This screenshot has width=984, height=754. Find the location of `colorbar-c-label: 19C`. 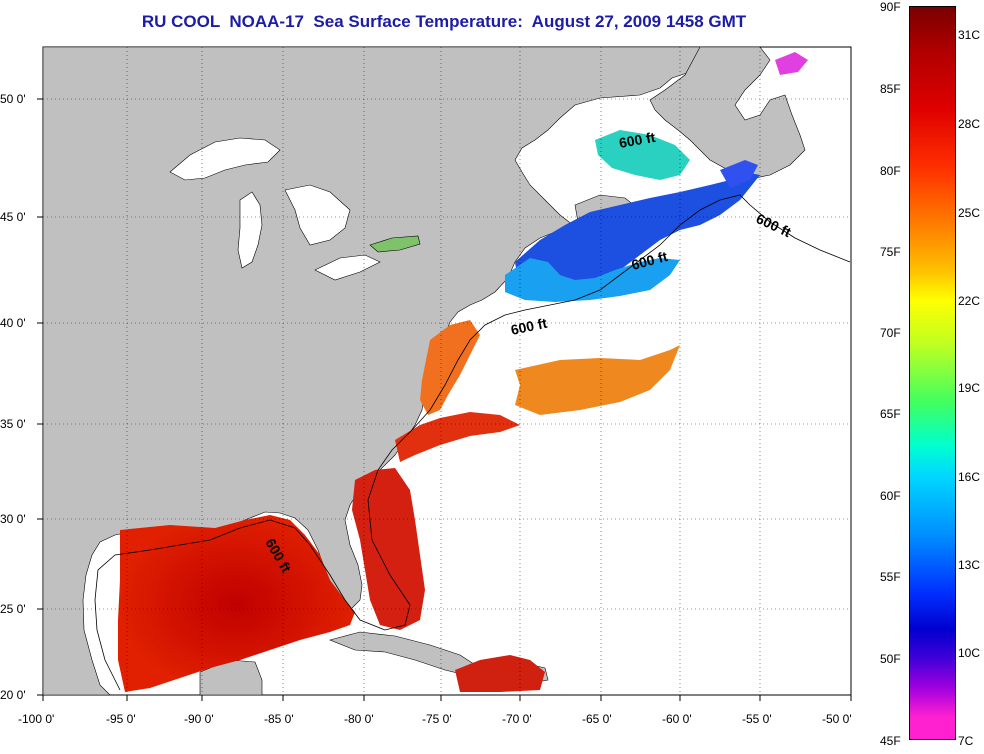

colorbar-c-label: 19C is located at coordinates (969, 388).